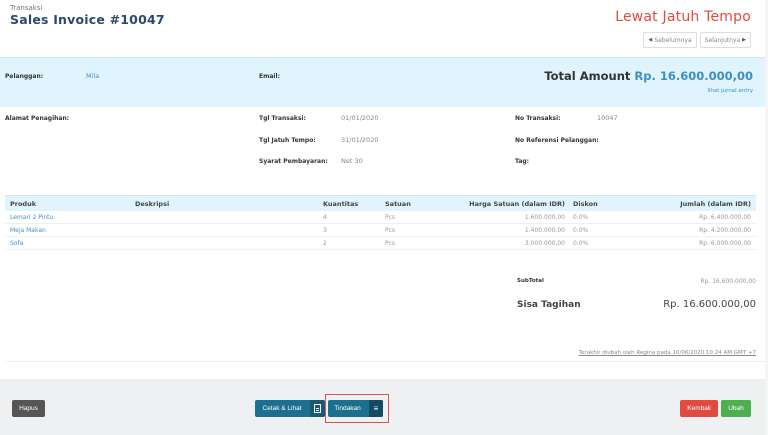 The image size is (768, 435). I want to click on billing-address-label: Alamat Penagihan:, so click(37, 118).